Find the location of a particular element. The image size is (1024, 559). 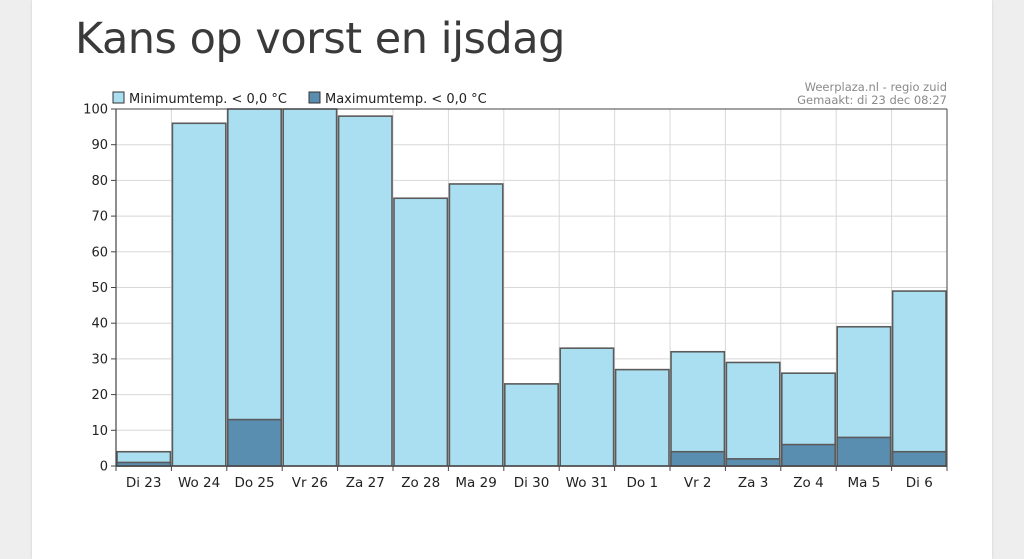

y-tick-label: 0 is located at coordinates (104, 467).